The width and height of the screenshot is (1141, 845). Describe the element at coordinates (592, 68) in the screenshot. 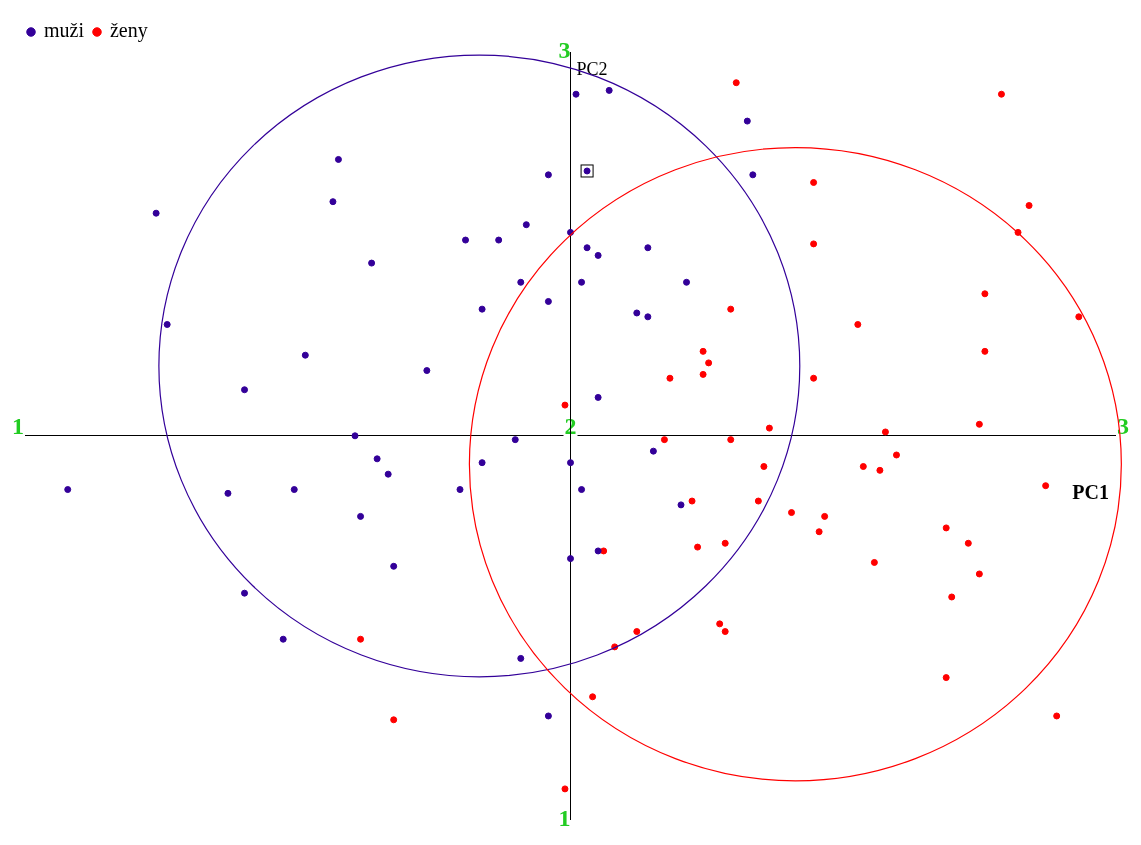

I see `y-axis-title: PC2` at that location.